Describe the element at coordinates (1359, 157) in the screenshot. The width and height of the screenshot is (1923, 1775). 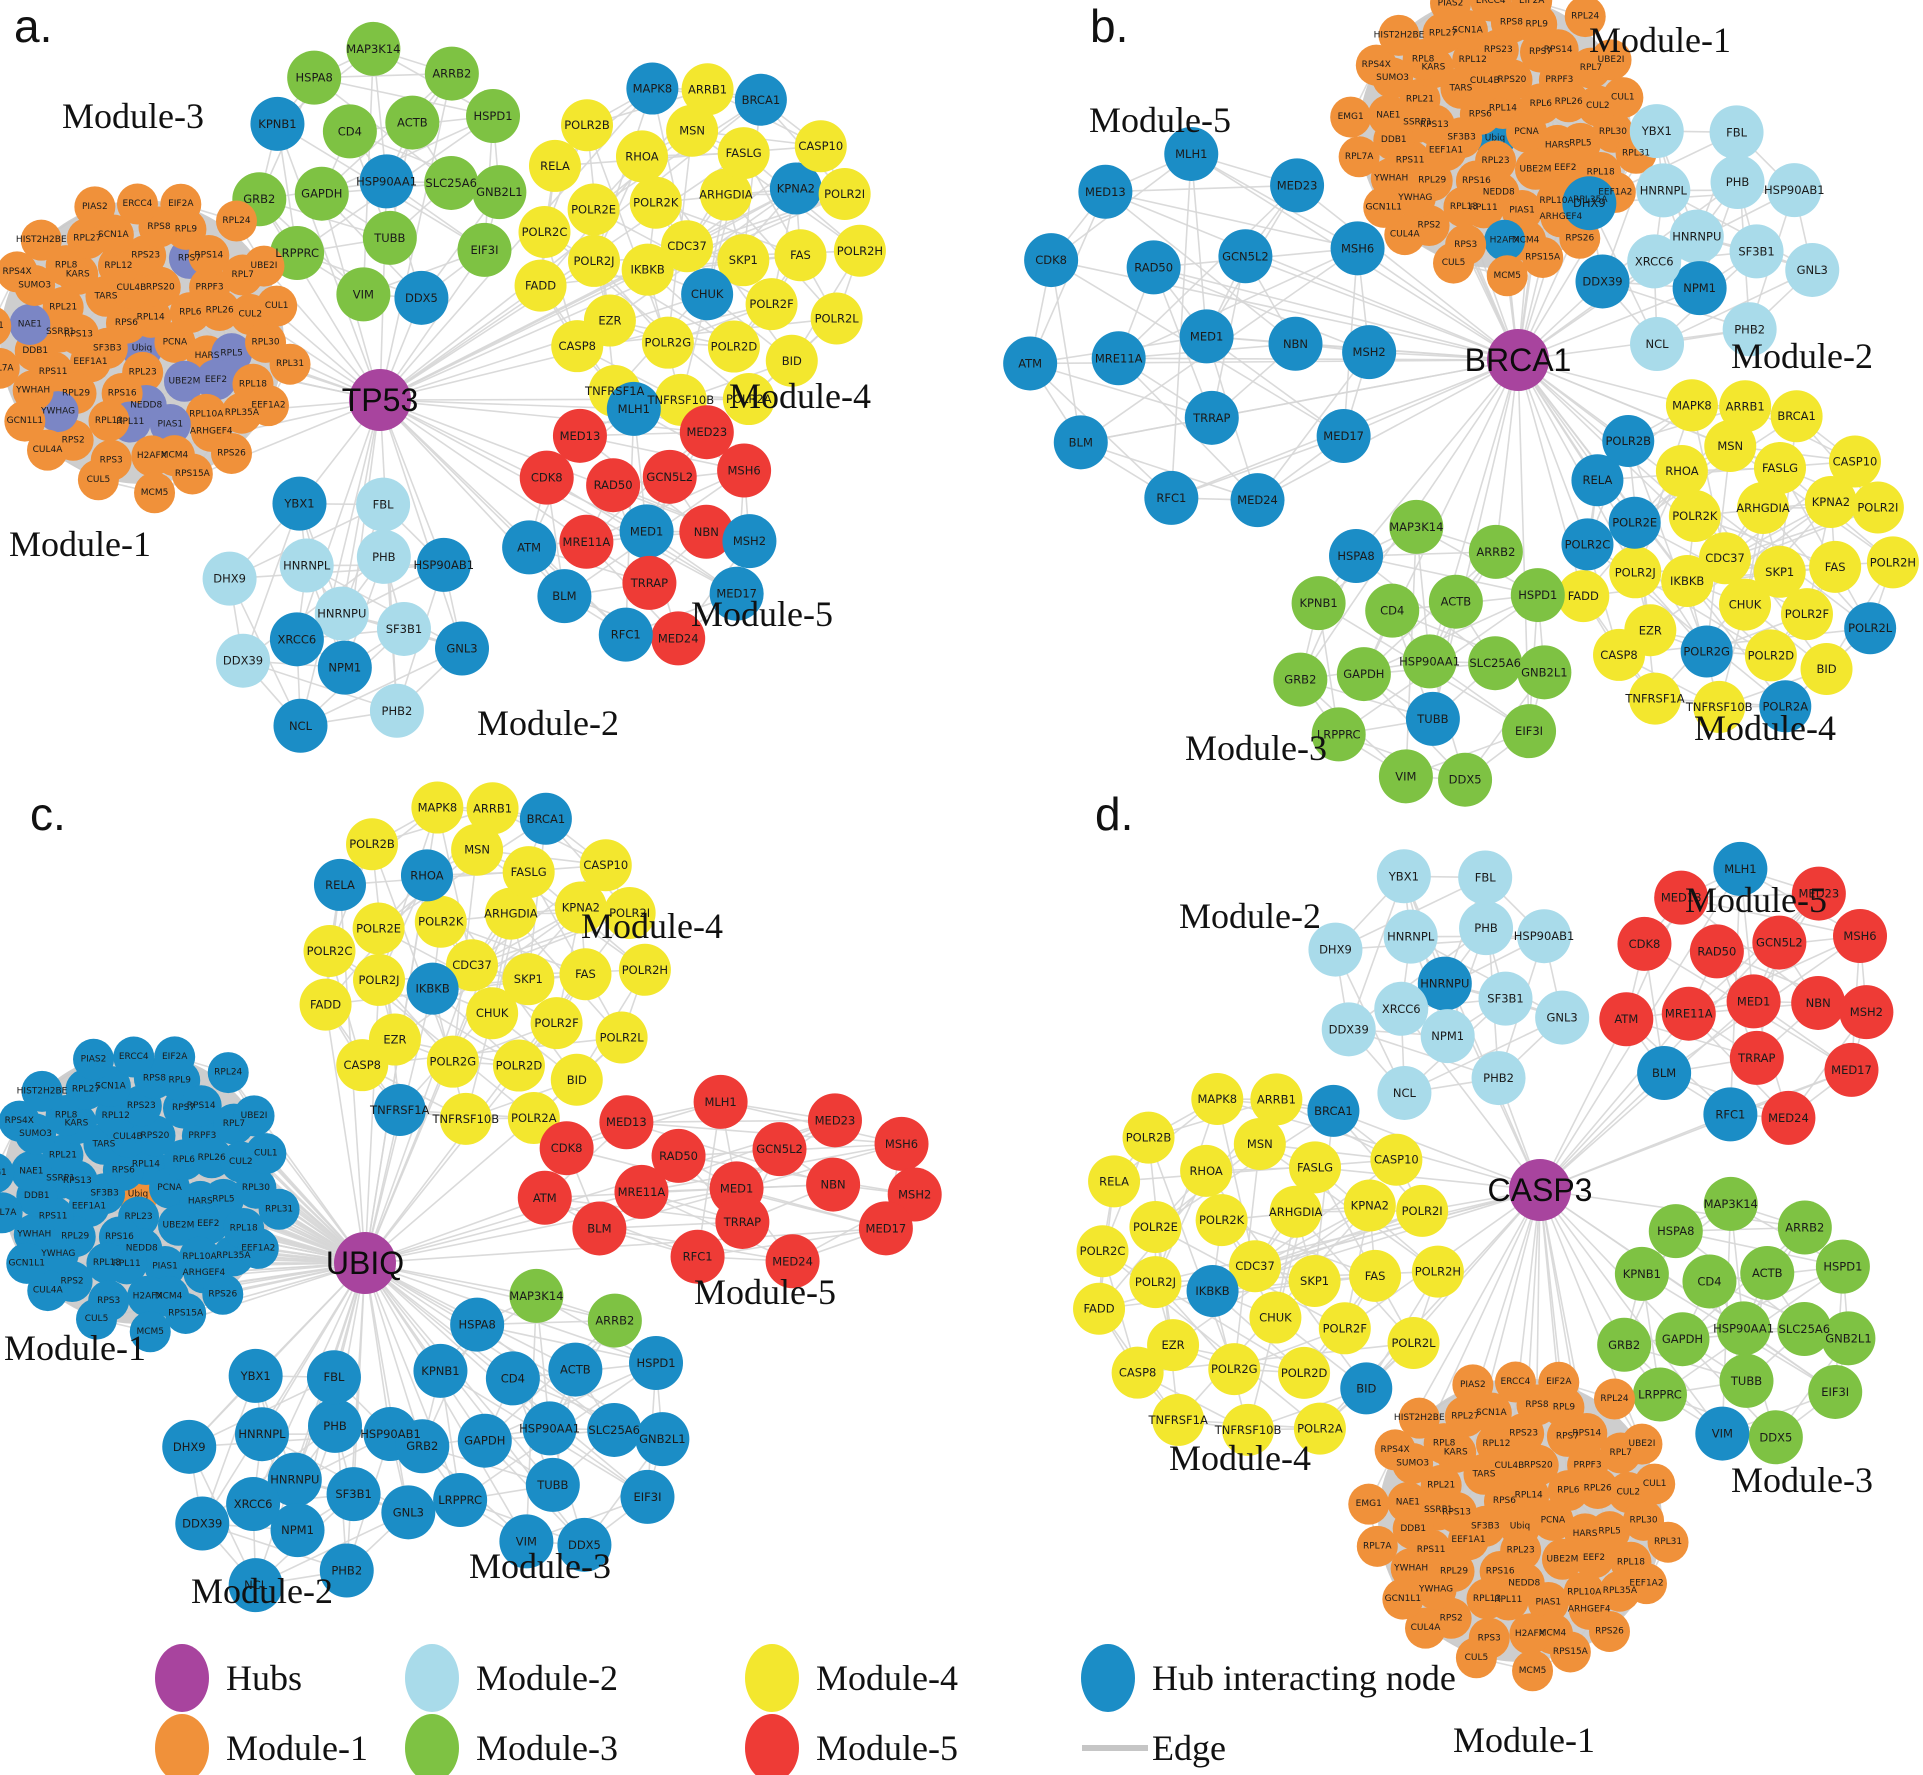
I see `node-RPL7A` at that location.